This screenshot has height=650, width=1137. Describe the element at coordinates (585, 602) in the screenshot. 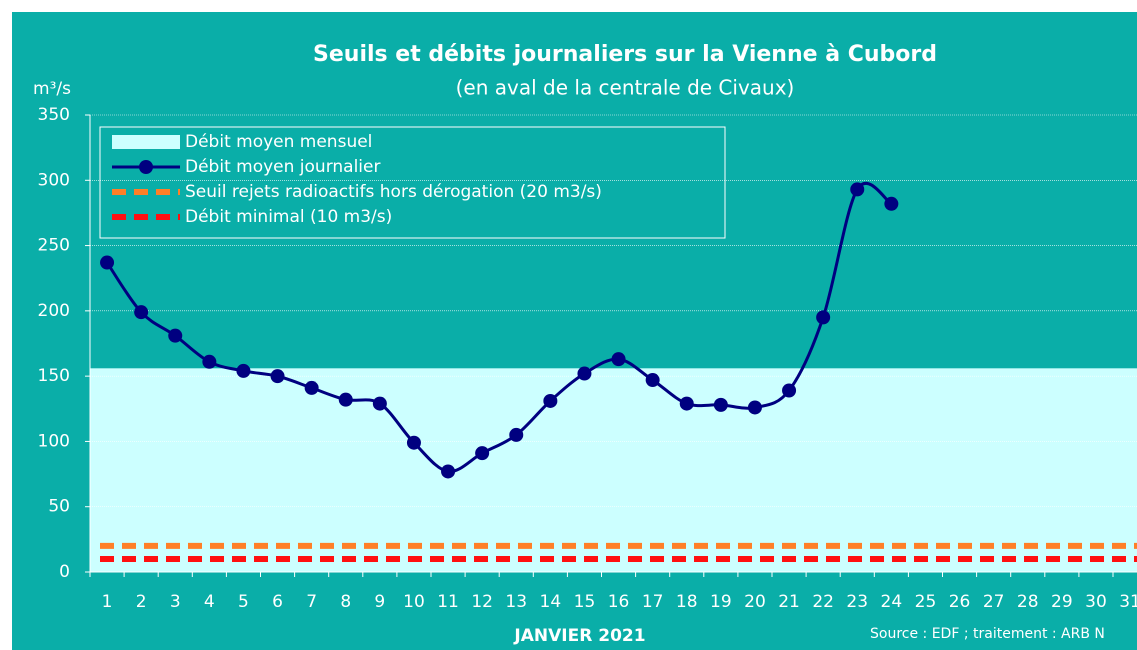

I see `x-tick-label: 15` at that location.